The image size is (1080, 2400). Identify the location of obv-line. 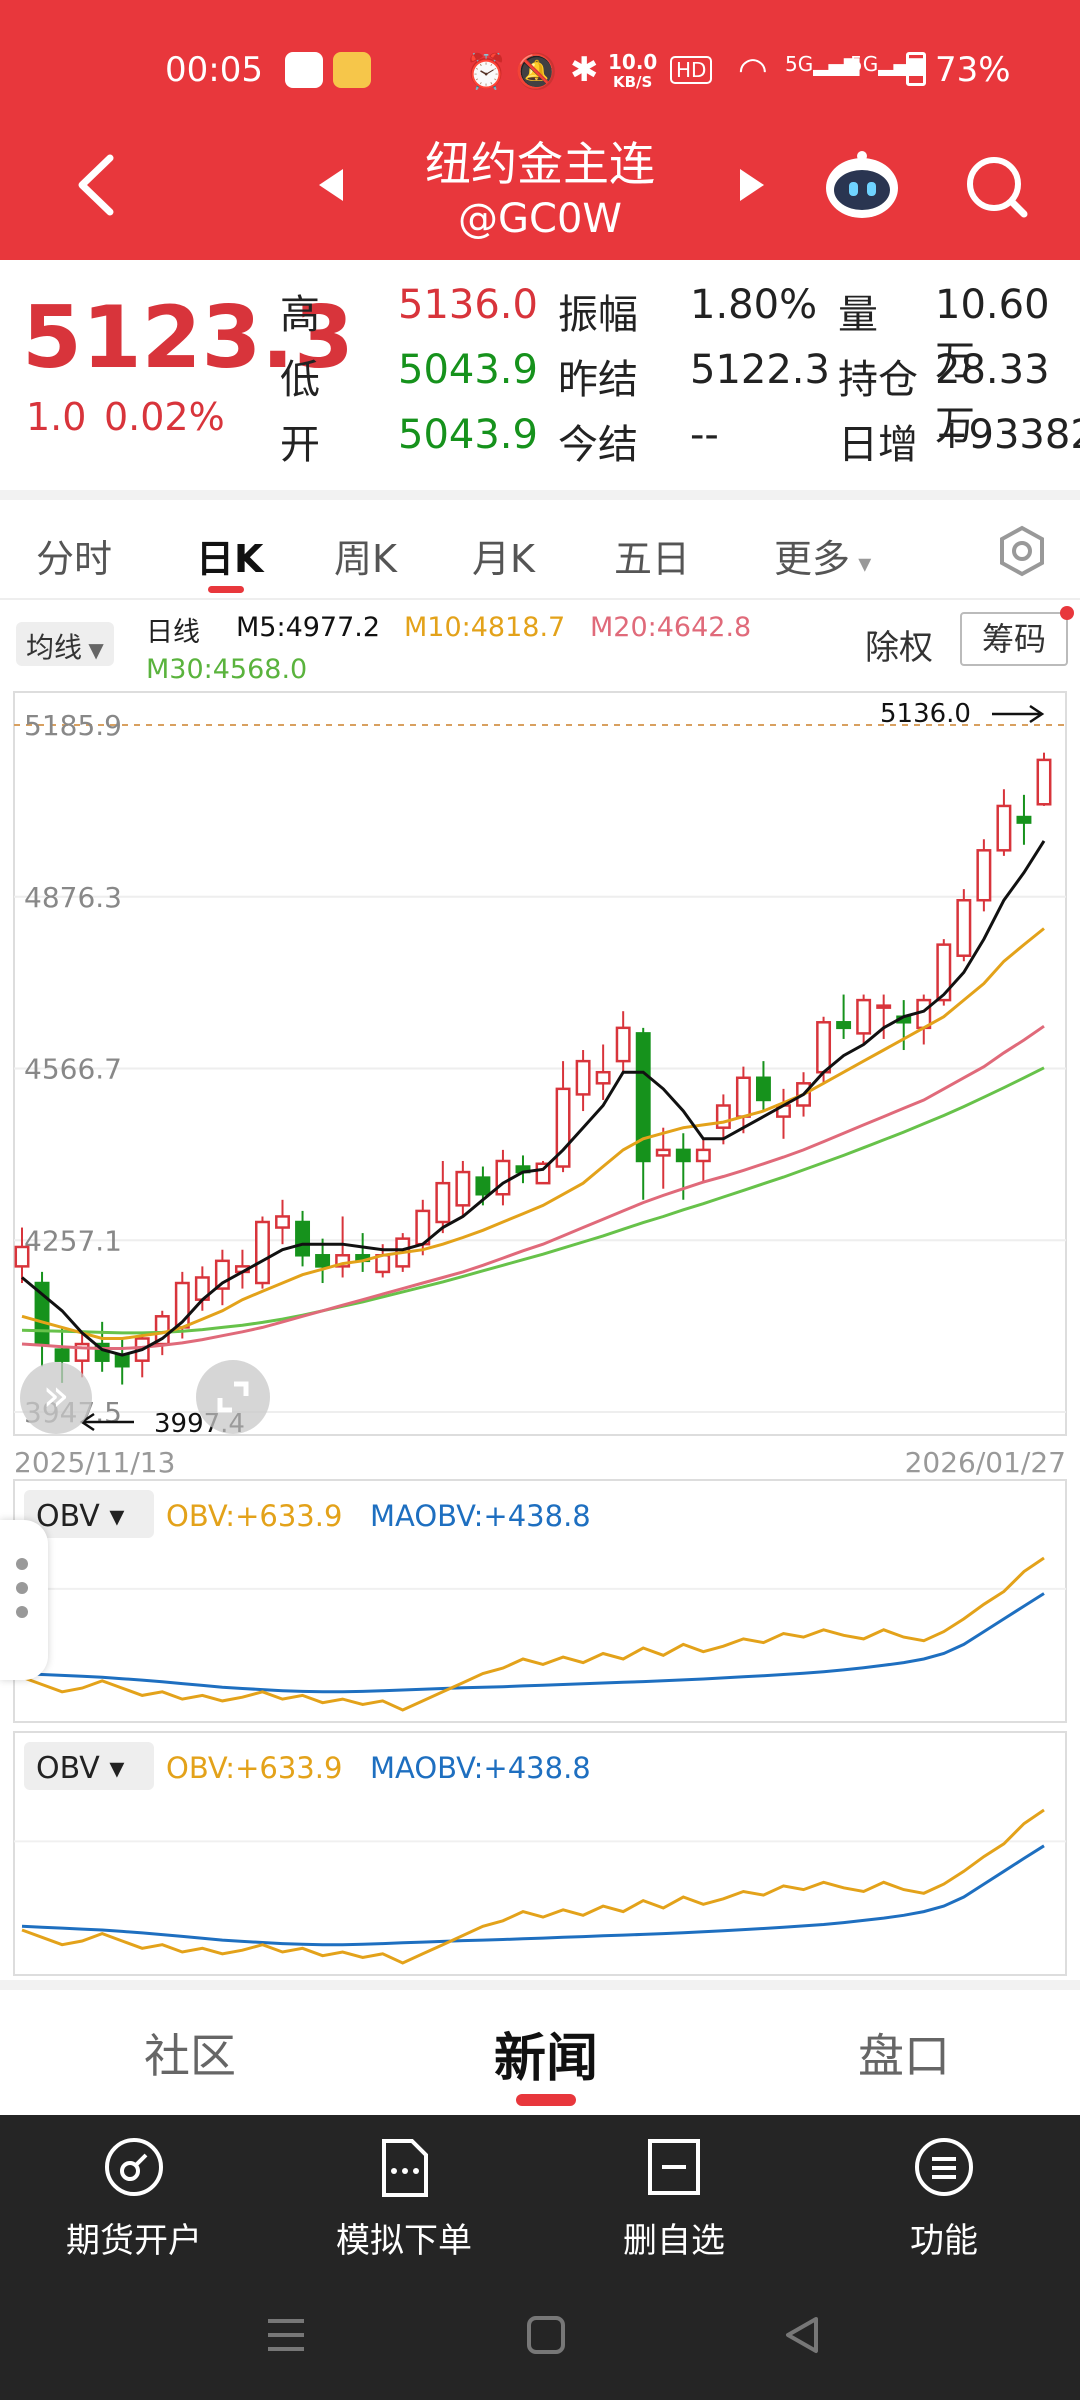
(533, 1634).